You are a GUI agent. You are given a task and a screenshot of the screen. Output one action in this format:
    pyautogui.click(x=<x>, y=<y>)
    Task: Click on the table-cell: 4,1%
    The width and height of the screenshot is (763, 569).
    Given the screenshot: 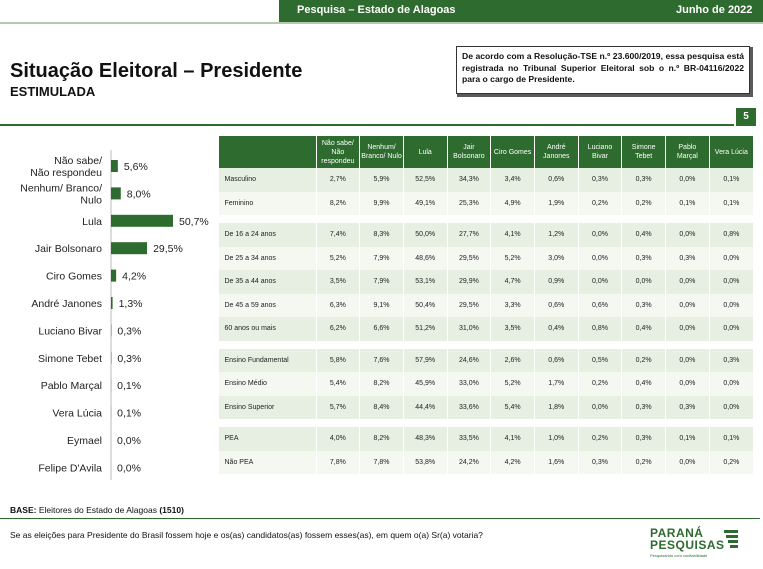 What is the action you would take?
    pyautogui.click(x=512, y=439)
    